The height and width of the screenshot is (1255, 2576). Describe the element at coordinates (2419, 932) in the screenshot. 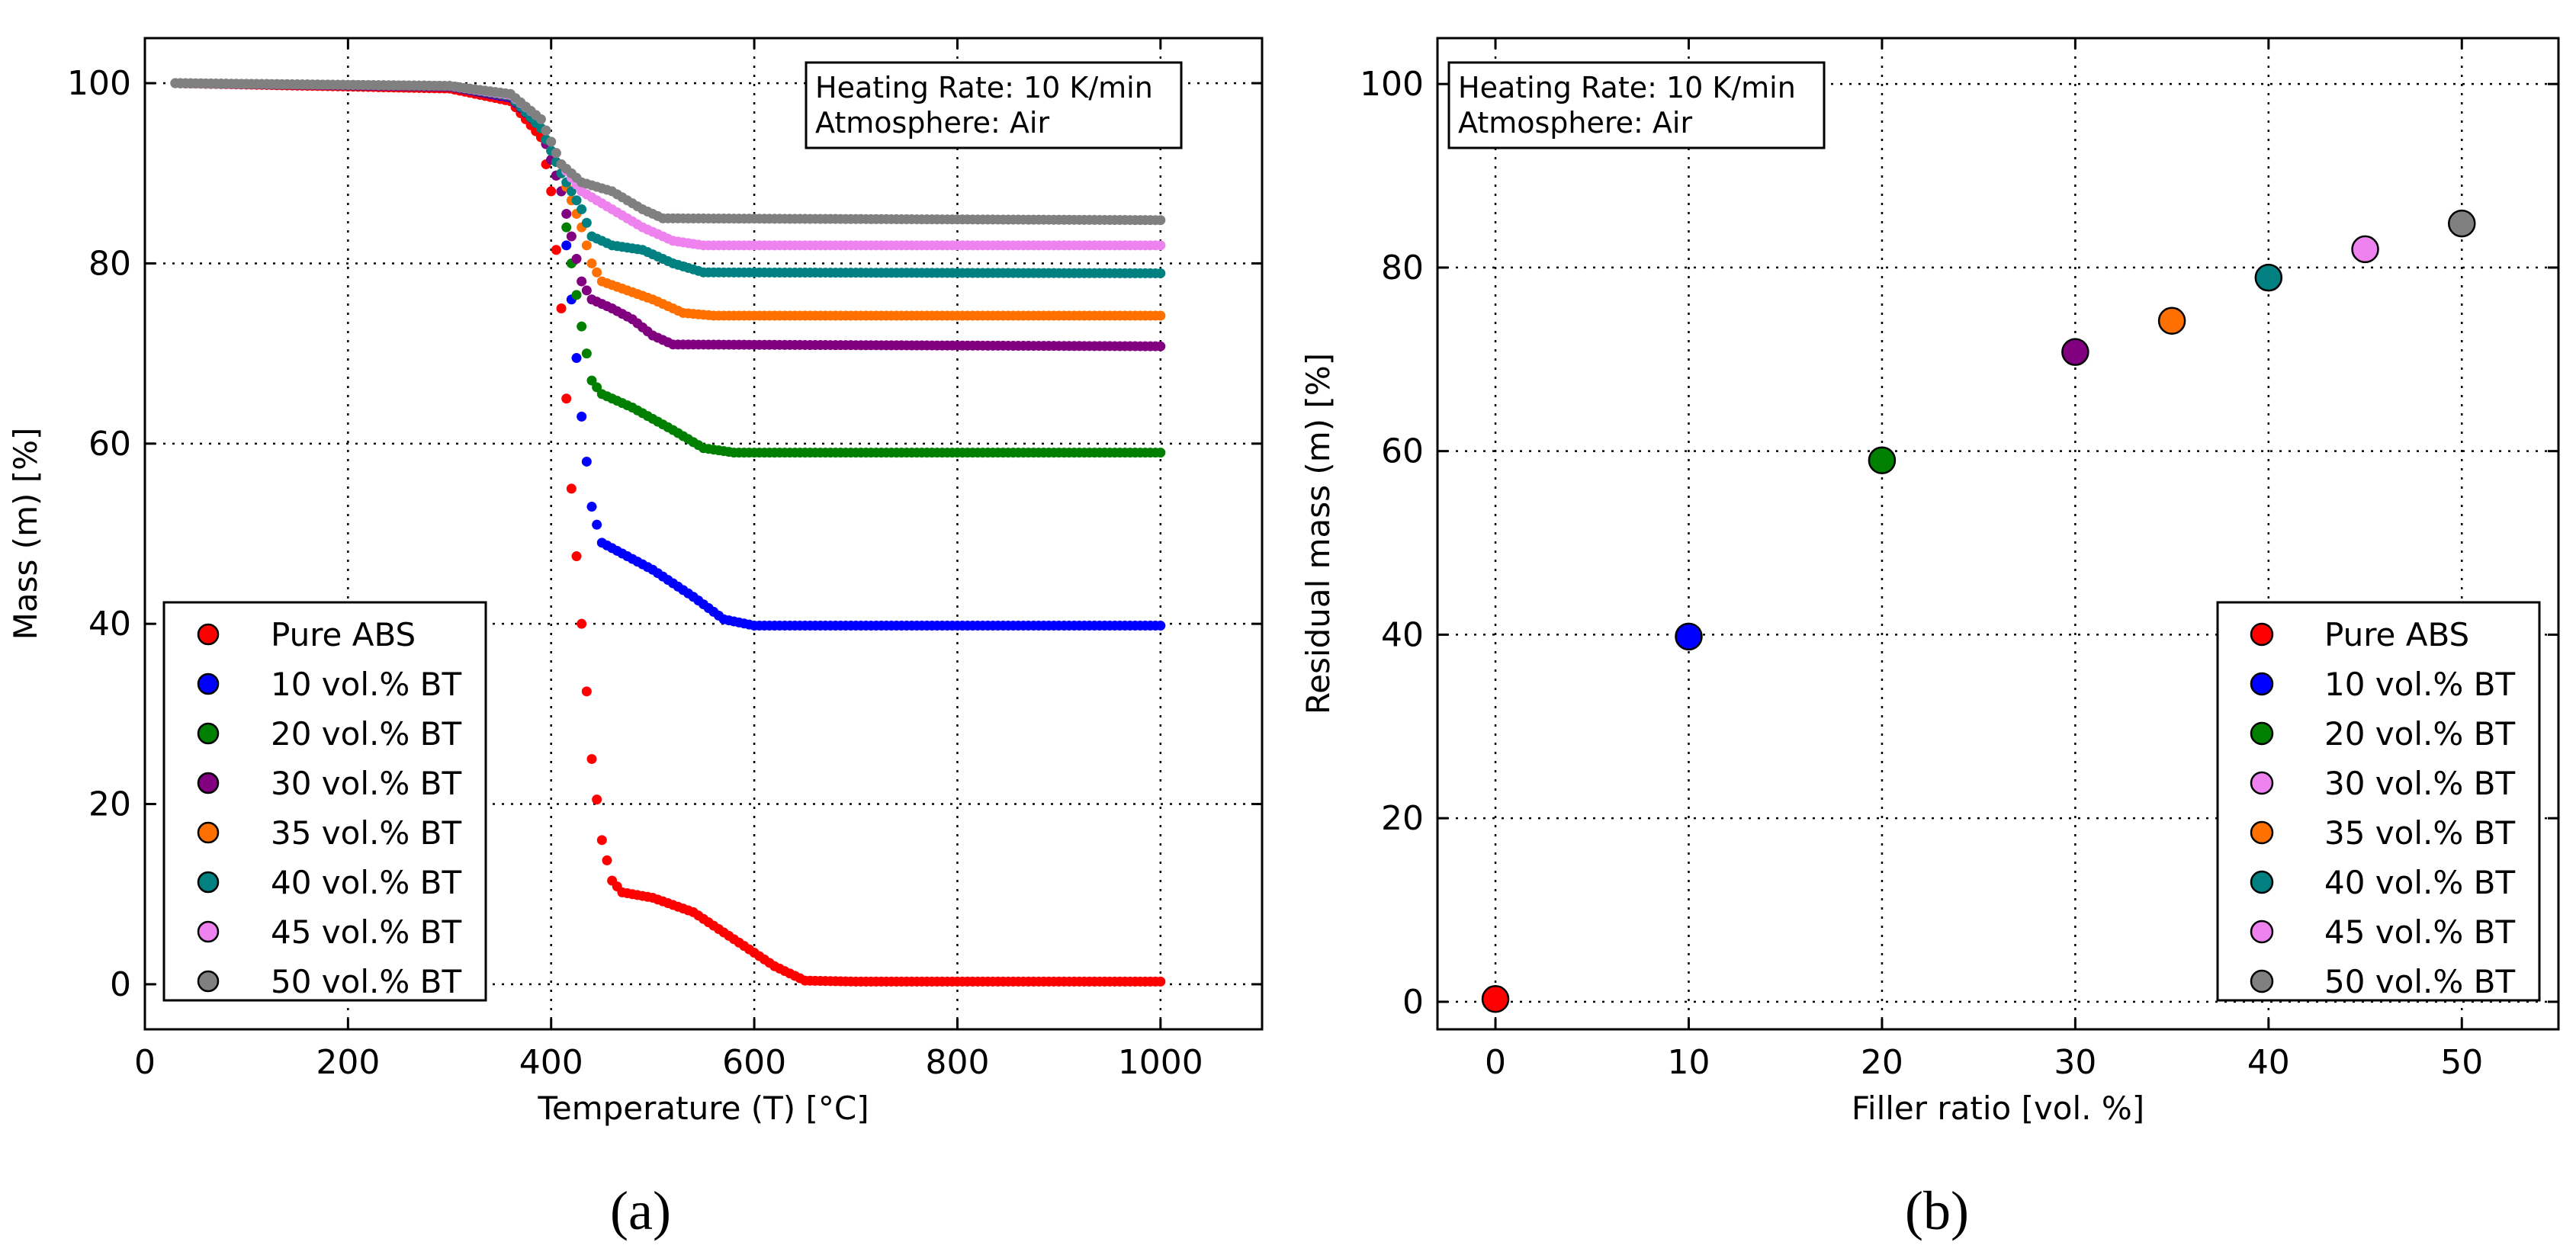

I see `panel-b-legend-label: 45 vol.% BT` at that location.